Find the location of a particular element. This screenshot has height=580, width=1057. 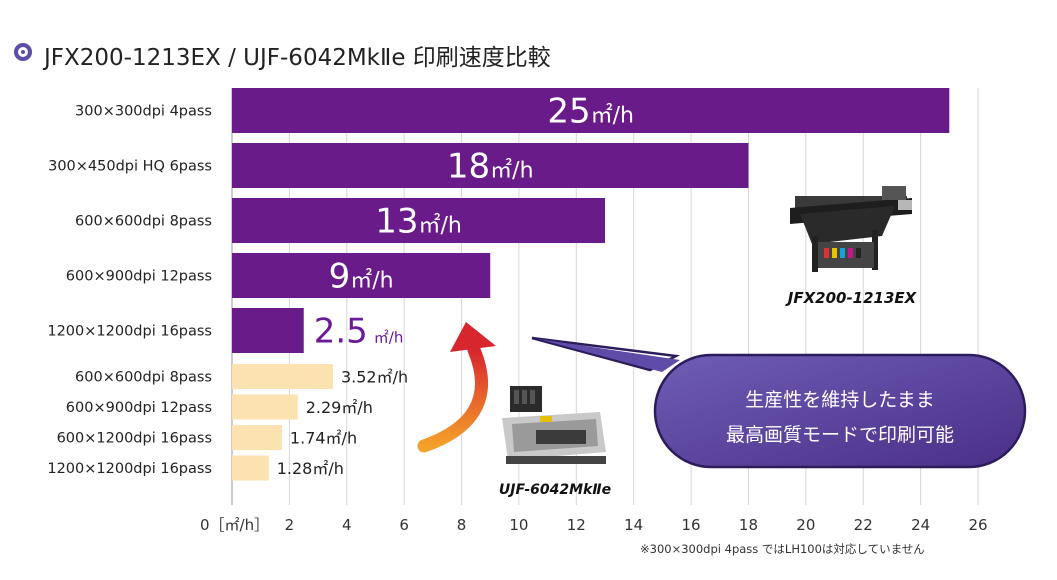

value-label: 1.74㎡/h is located at coordinates (323, 438).